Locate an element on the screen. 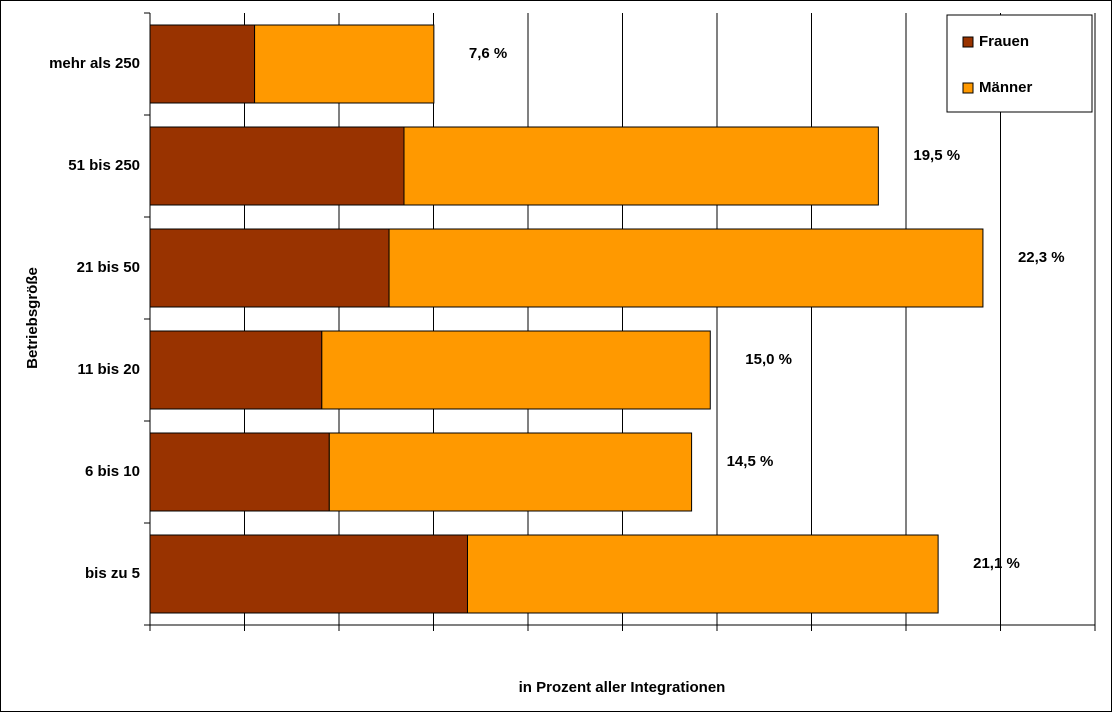 The width and height of the screenshot is (1113, 713). y-axis-title: Betriebsgröße is located at coordinates (32, 318).